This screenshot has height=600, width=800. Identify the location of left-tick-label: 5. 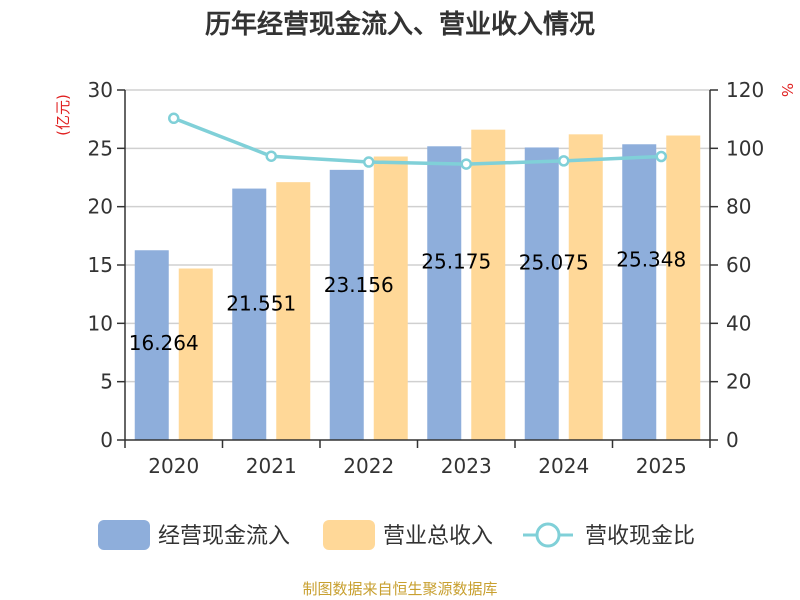
(106, 382).